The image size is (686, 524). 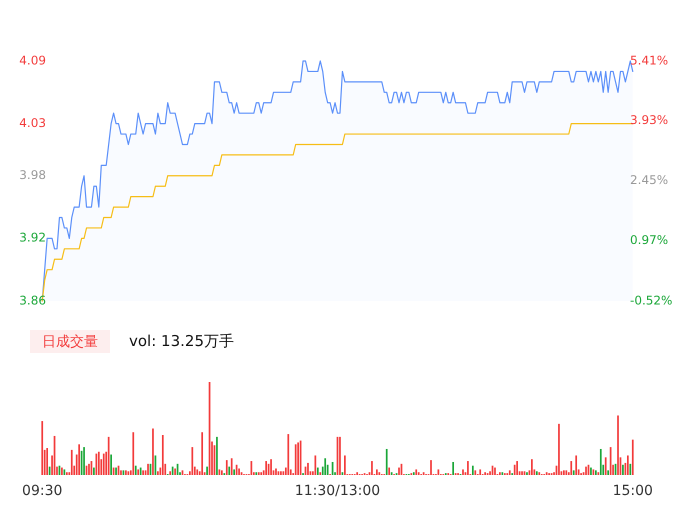 What do you see at coordinates (42, 491) in the screenshot?
I see `x-tick-label: 09:30` at bounding box center [42, 491].